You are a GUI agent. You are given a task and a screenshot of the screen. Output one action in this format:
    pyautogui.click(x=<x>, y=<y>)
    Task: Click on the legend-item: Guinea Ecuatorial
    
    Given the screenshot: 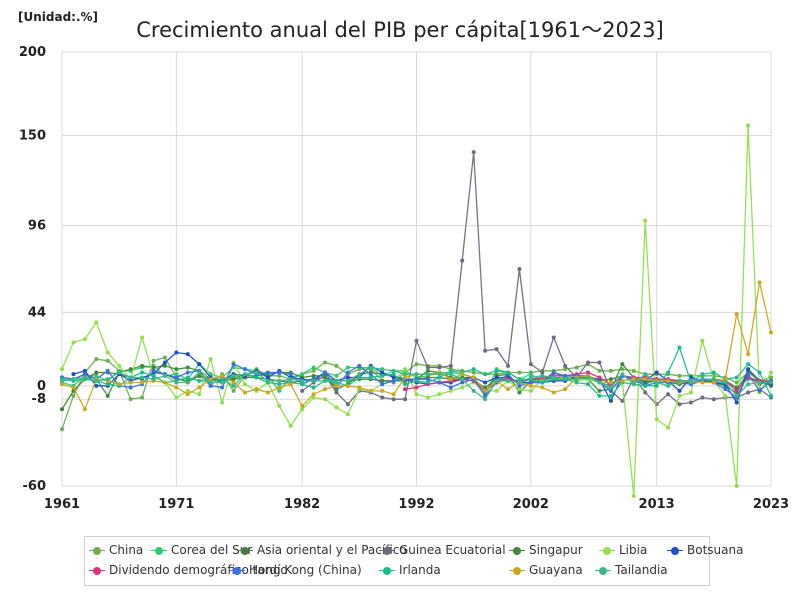 What is the action you would take?
    pyautogui.click(x=442, y=550)
    